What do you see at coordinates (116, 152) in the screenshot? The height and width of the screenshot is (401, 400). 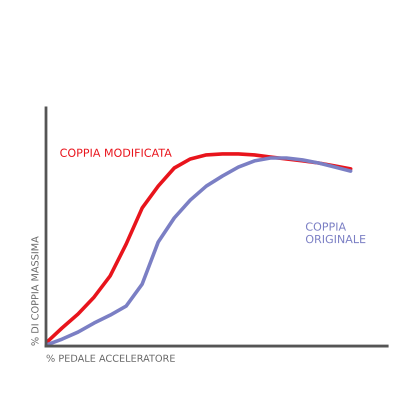 I see `series-label: COPPIA MODIFICATA` at bounding box center [116, 152].